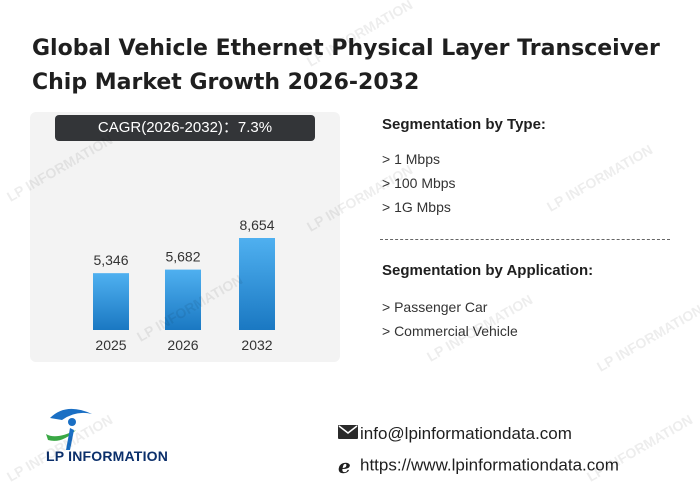 The image size is (700, 496). What do you see at coordinates (256, 225) in the screenshot?
I see `value-label-2032: 8,654` at bounding box center [256, 225].